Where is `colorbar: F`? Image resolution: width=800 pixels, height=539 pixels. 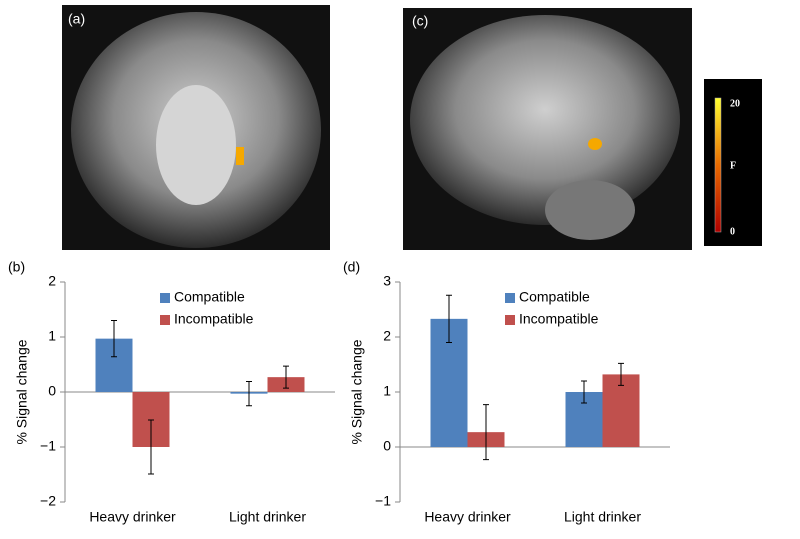
colorbar: F is located at coordinates (733, 162).